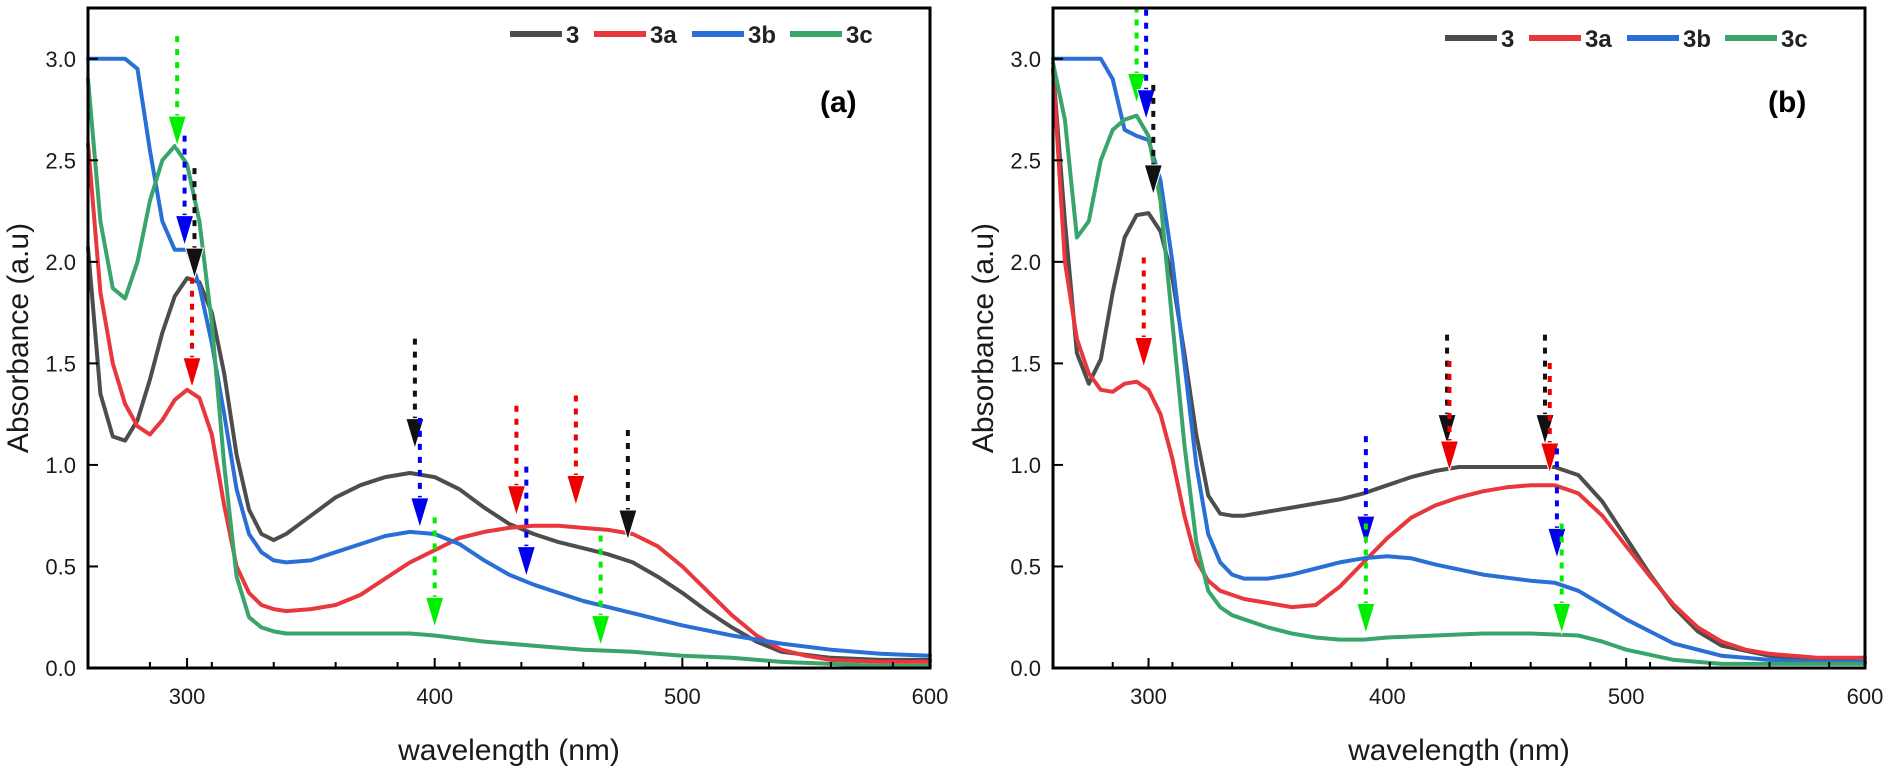  I want to click on panel-label: (b), so click(1787, 102).